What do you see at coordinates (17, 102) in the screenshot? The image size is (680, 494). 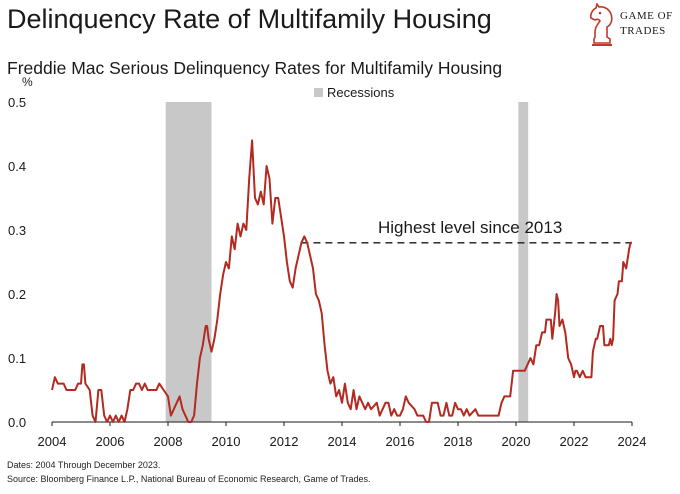 I see `y-tick-label-0.5: 0.5` at bounding box center [17, 102].